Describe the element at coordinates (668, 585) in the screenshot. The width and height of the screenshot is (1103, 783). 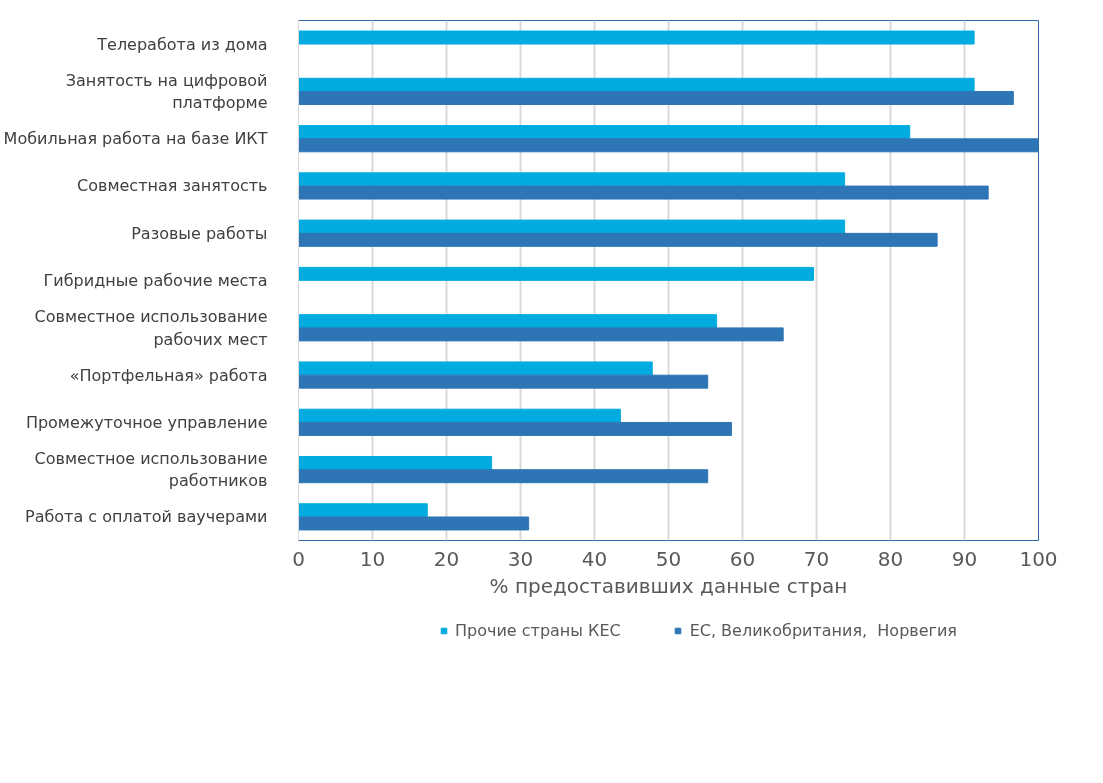
I see `x-axis-title: % предоставивших данные стран` at that location.